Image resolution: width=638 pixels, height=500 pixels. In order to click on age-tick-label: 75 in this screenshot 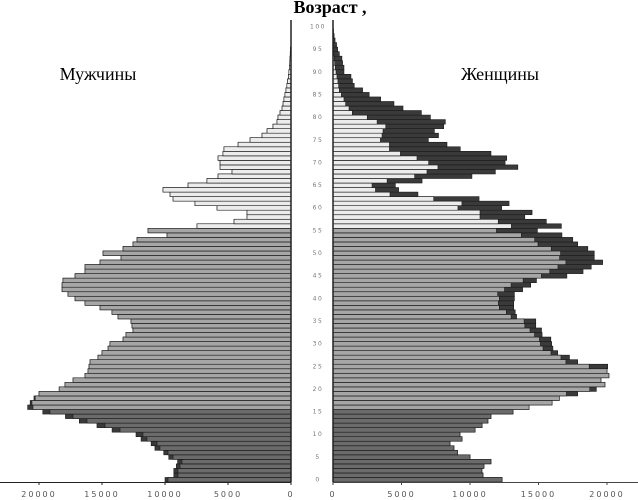, I will do `click(318, 140)`.